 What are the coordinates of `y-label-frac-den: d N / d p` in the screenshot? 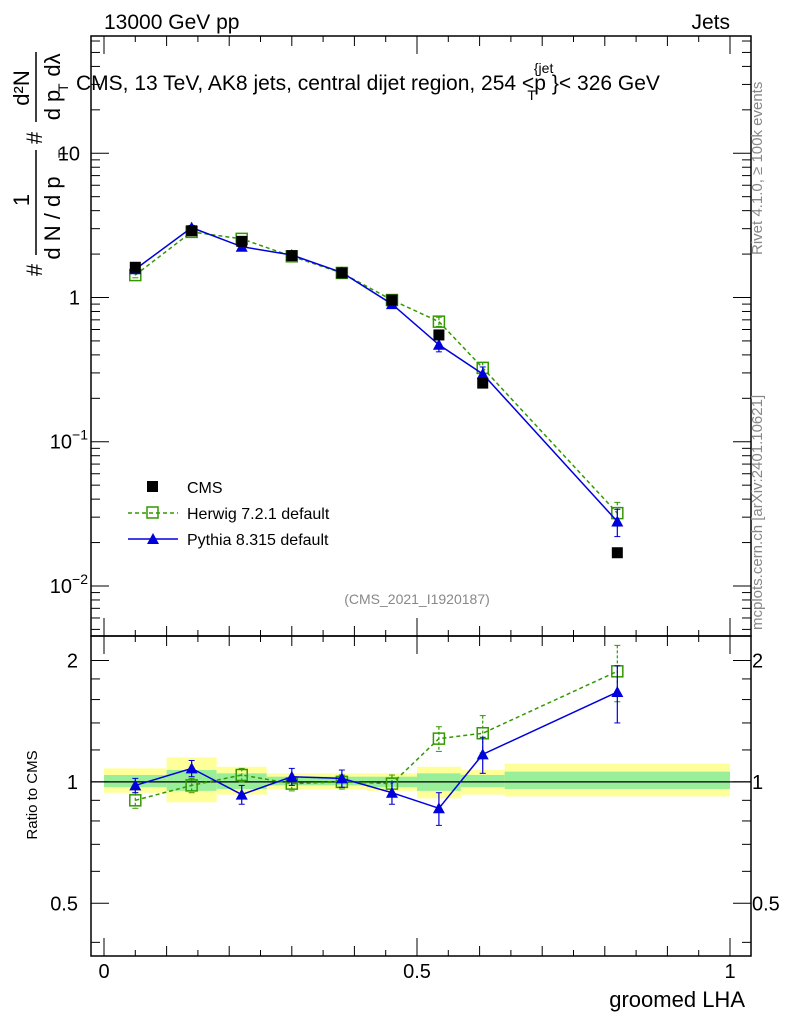 It's located at (52, 217).